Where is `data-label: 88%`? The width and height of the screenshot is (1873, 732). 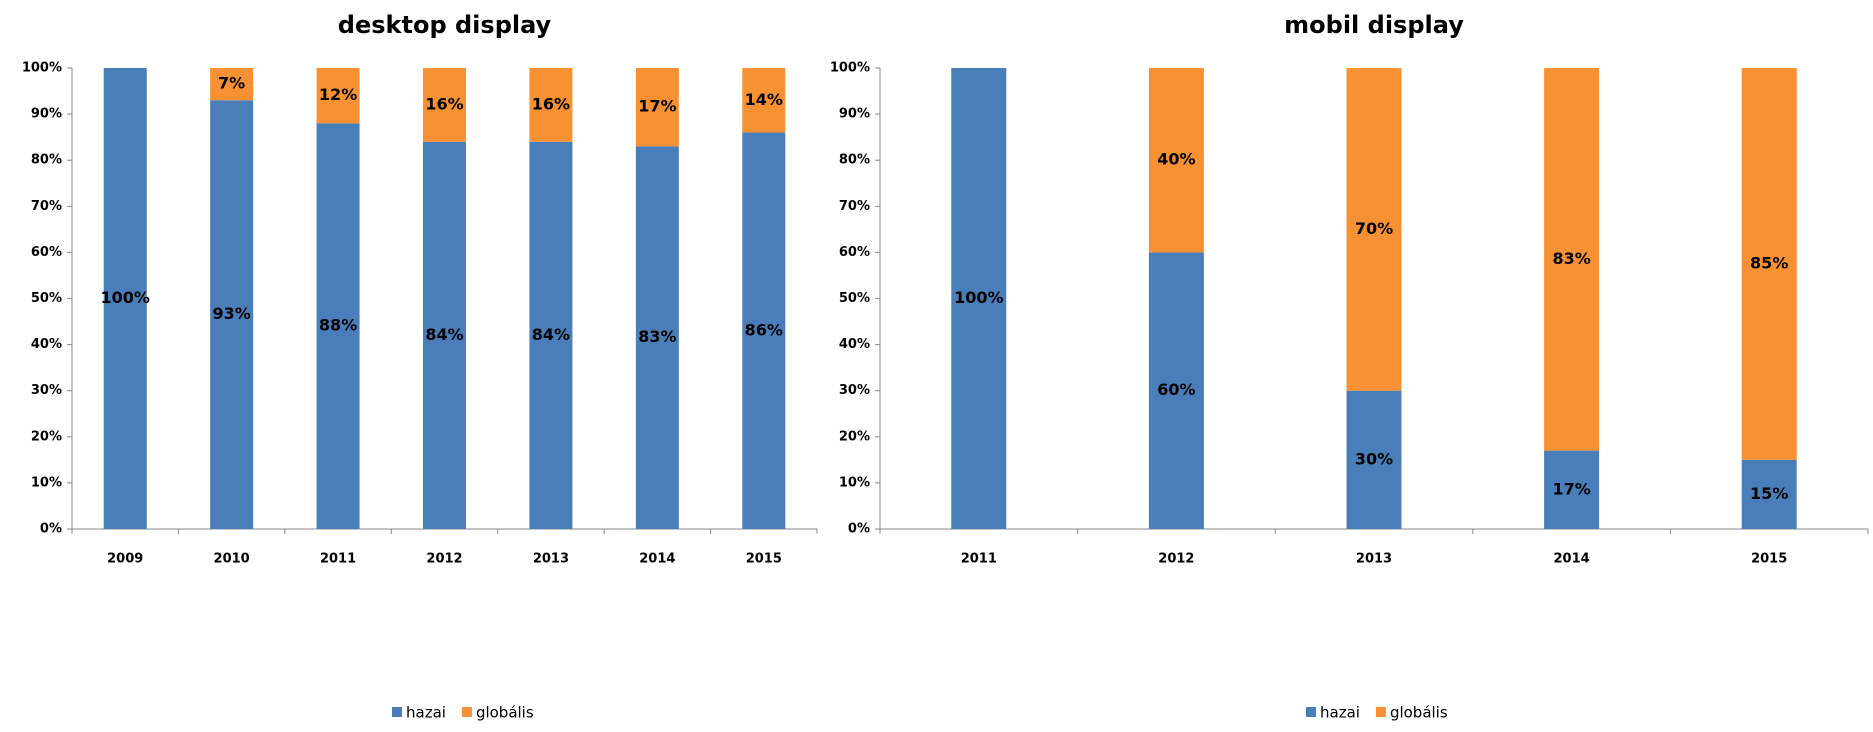 data-label: 88% is located at coordinates (338, 325).